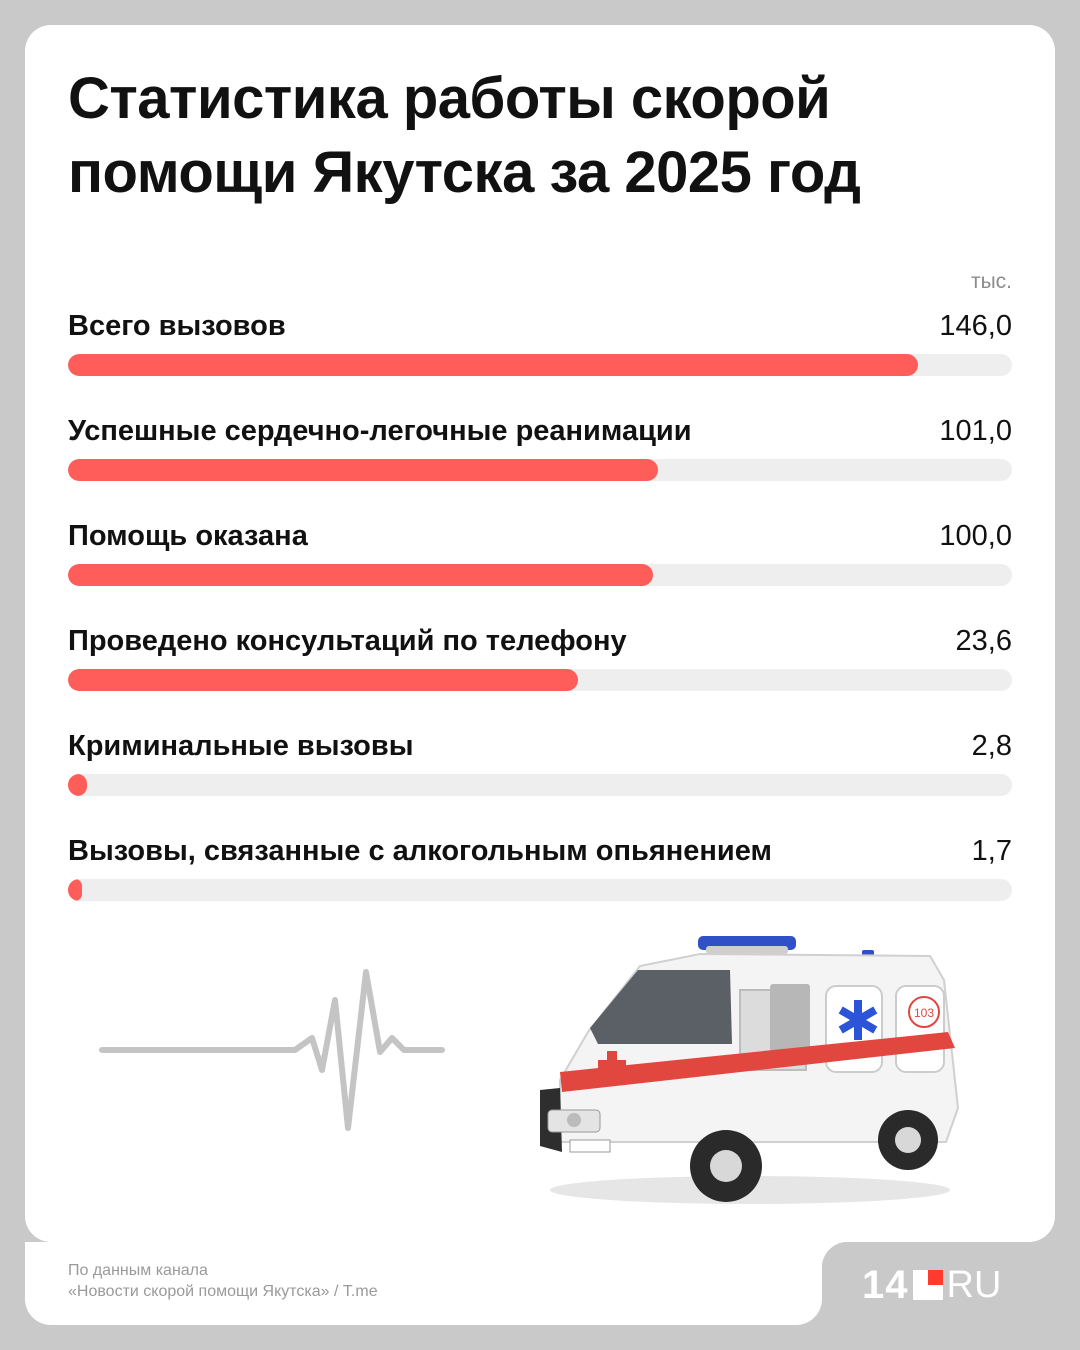  Describe the element at coordinates (540, 352) in the screenshot. I see `bar-row: Всего вызовов 146,0` at that location.